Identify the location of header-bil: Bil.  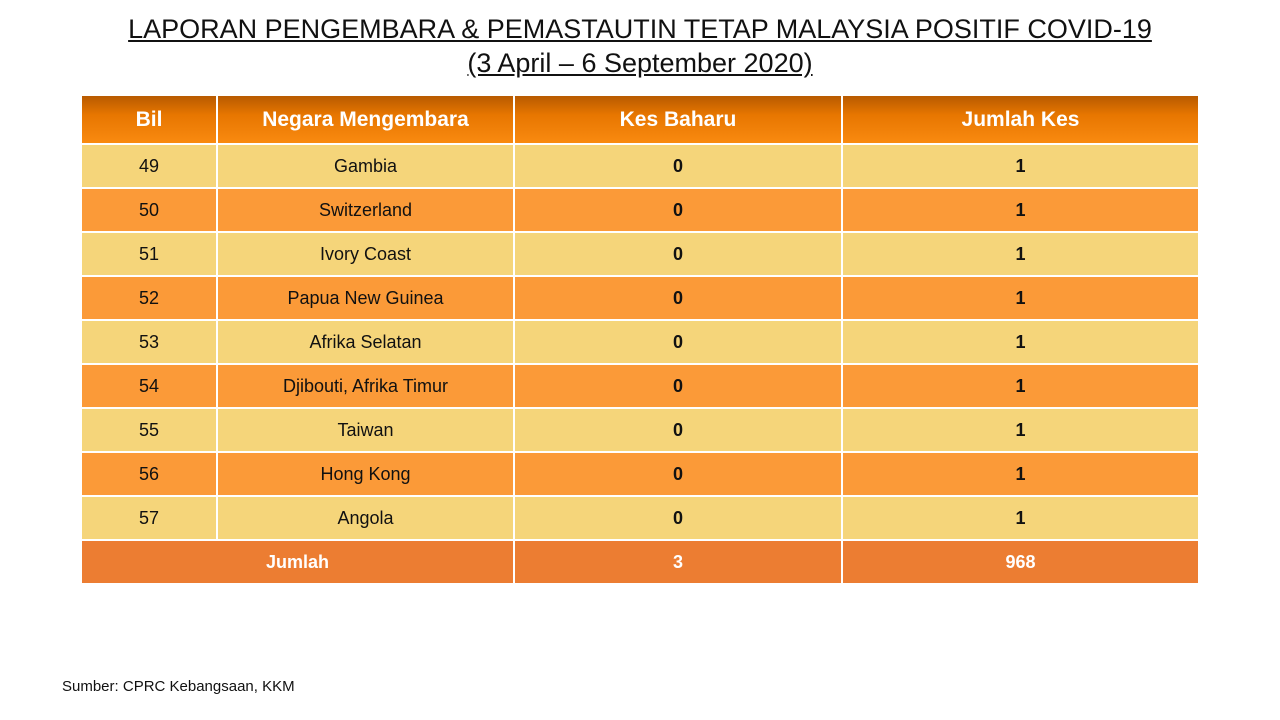
(150, 120).